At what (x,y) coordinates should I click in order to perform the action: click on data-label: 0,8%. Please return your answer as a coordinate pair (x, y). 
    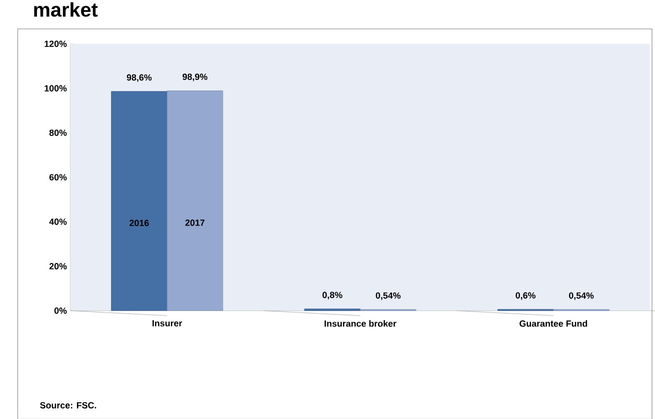
    Looking at the image, I should click on (332, 296).